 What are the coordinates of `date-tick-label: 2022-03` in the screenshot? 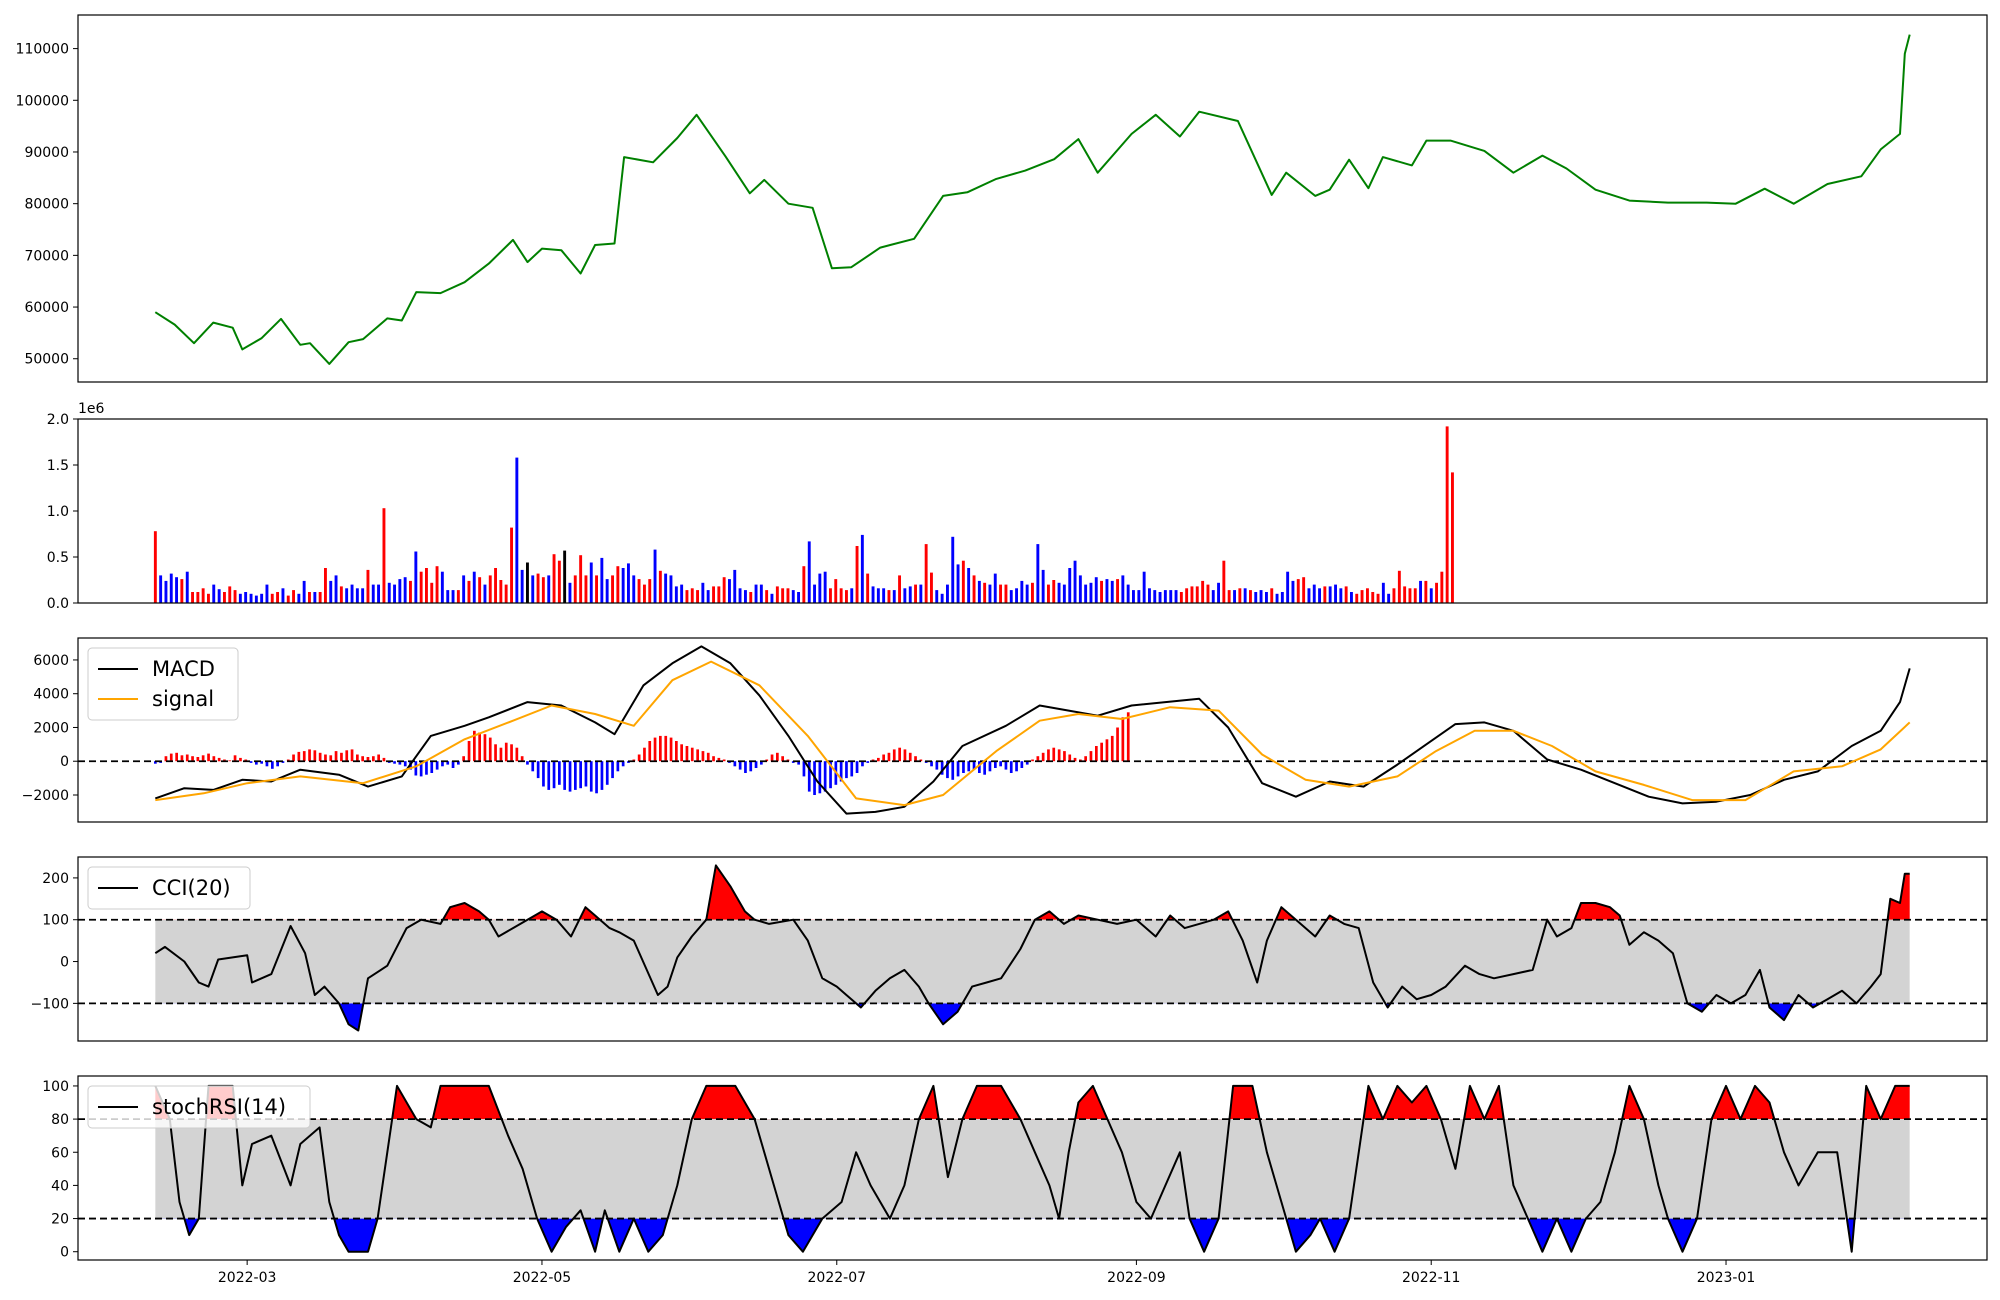 It's located at (247, 1278).